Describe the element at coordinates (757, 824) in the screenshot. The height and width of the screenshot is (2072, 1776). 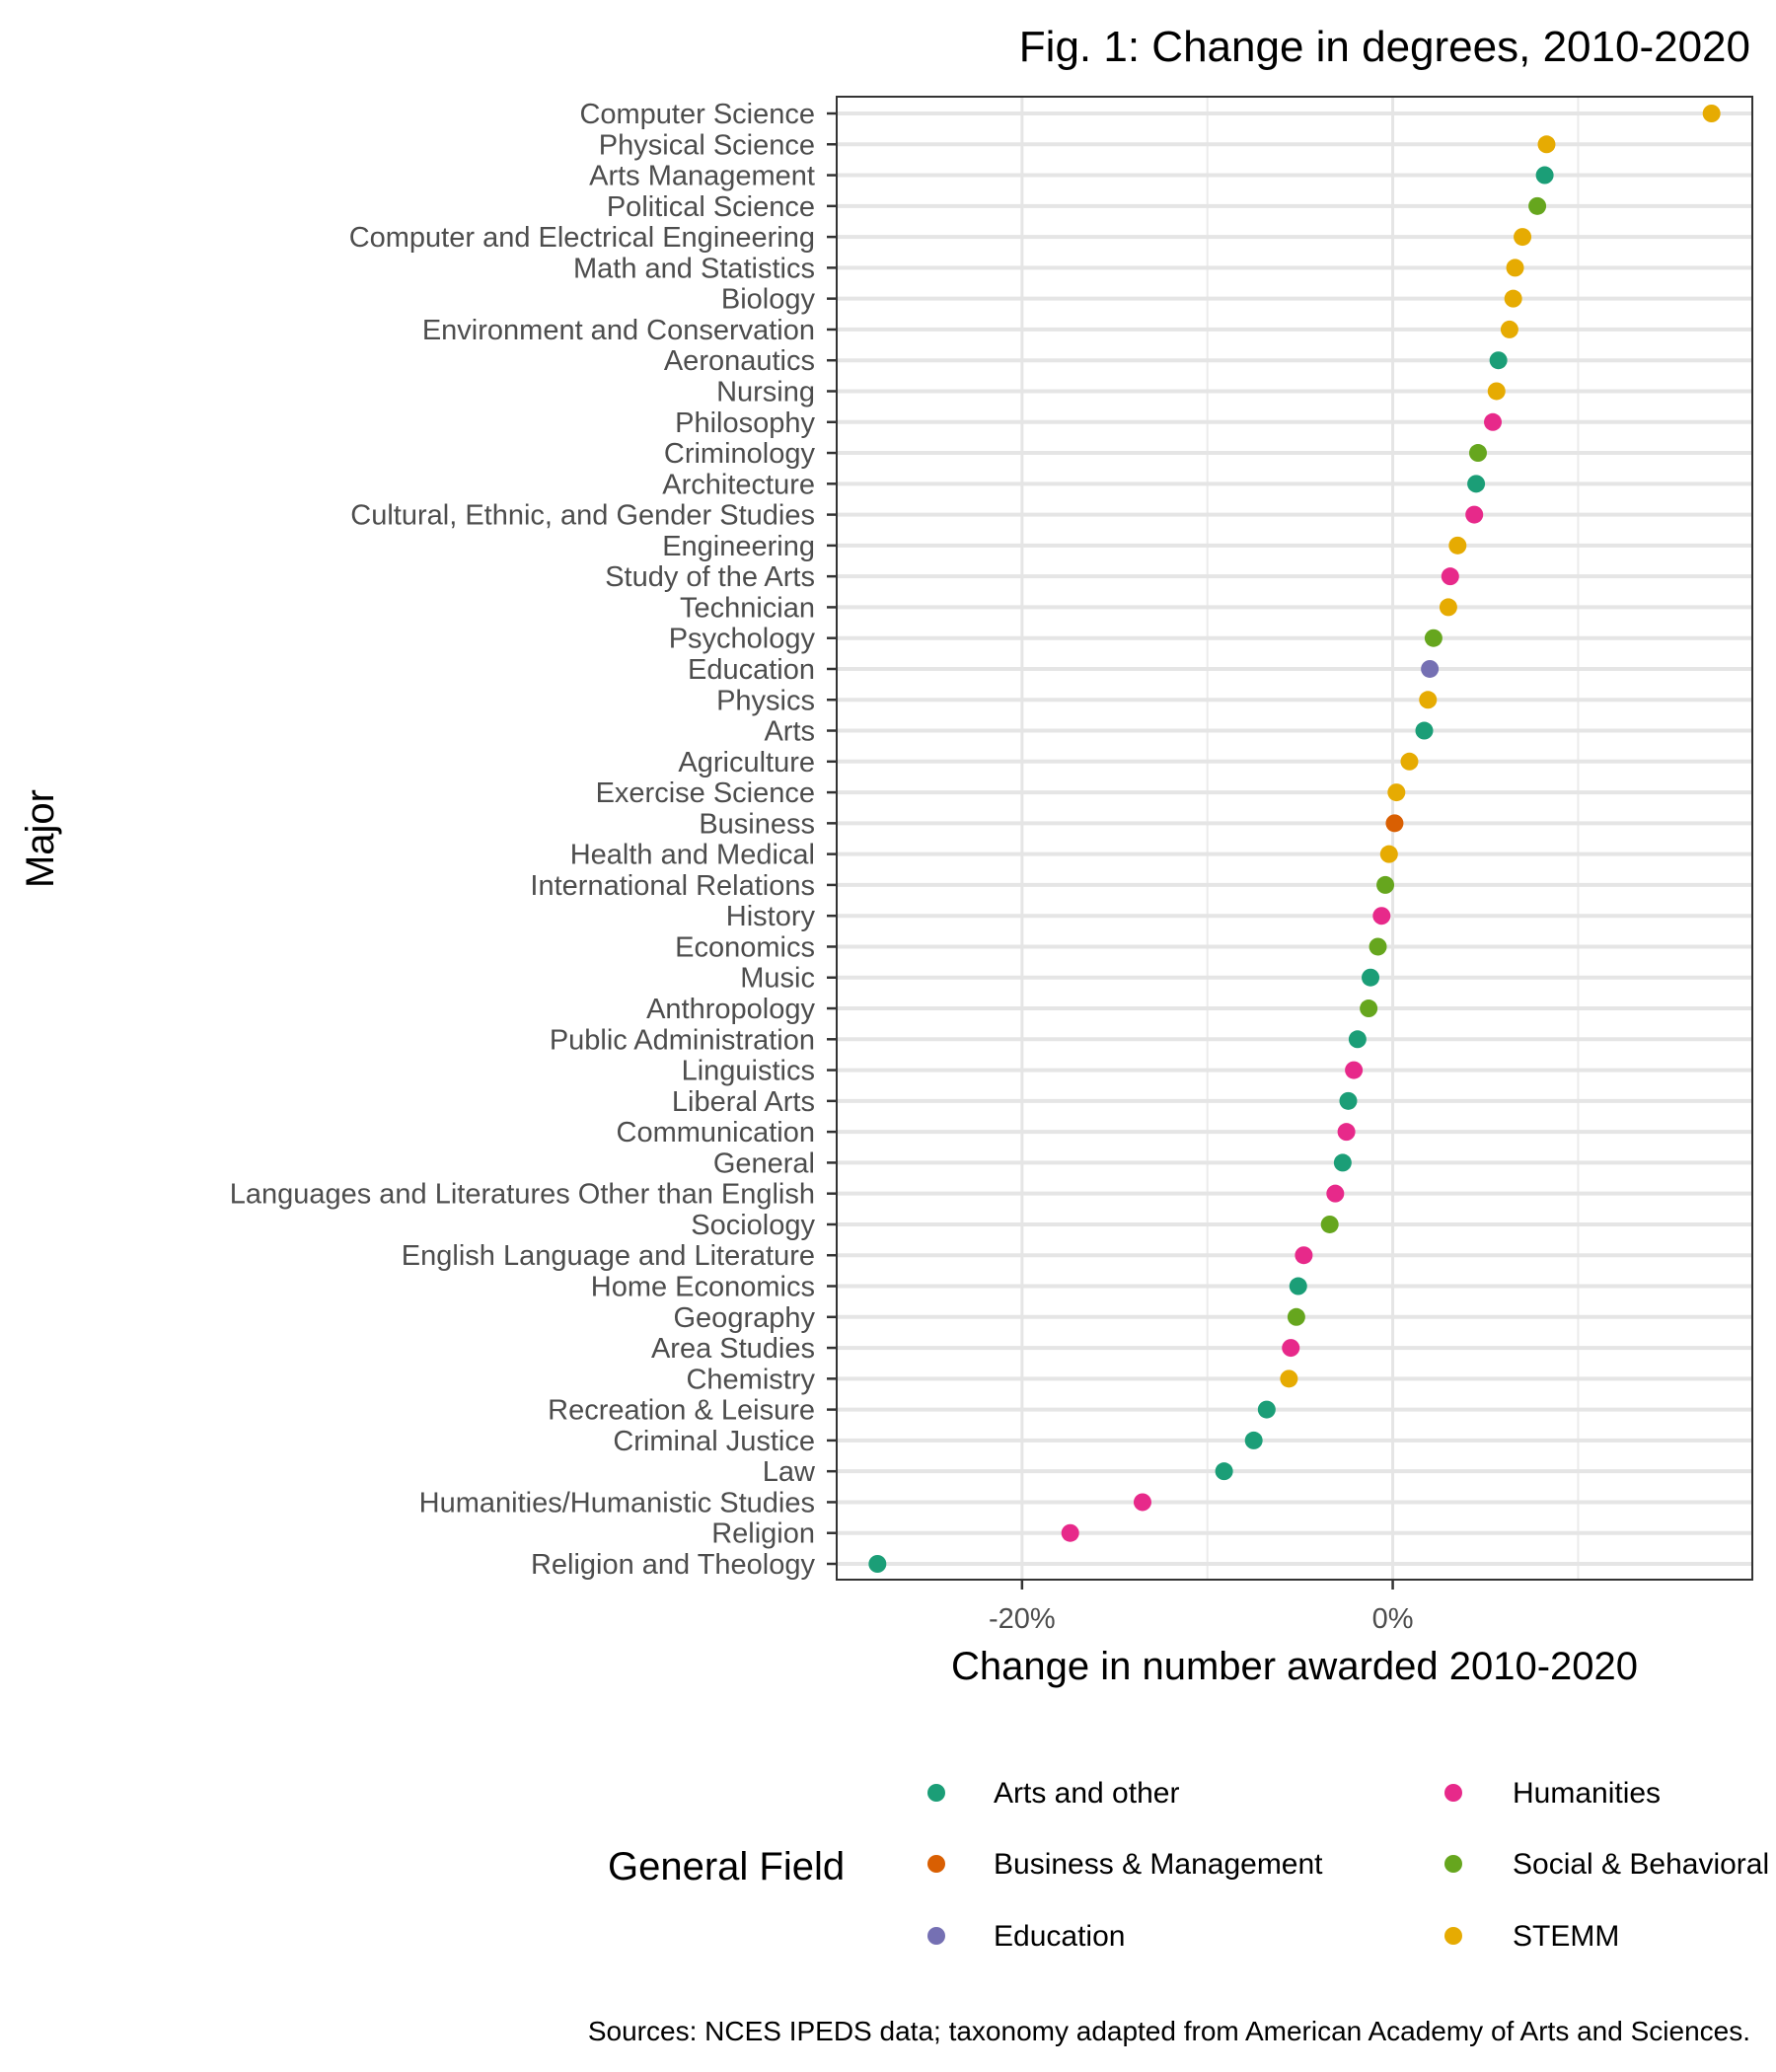
I see `y-tick-label: Business` at that location.